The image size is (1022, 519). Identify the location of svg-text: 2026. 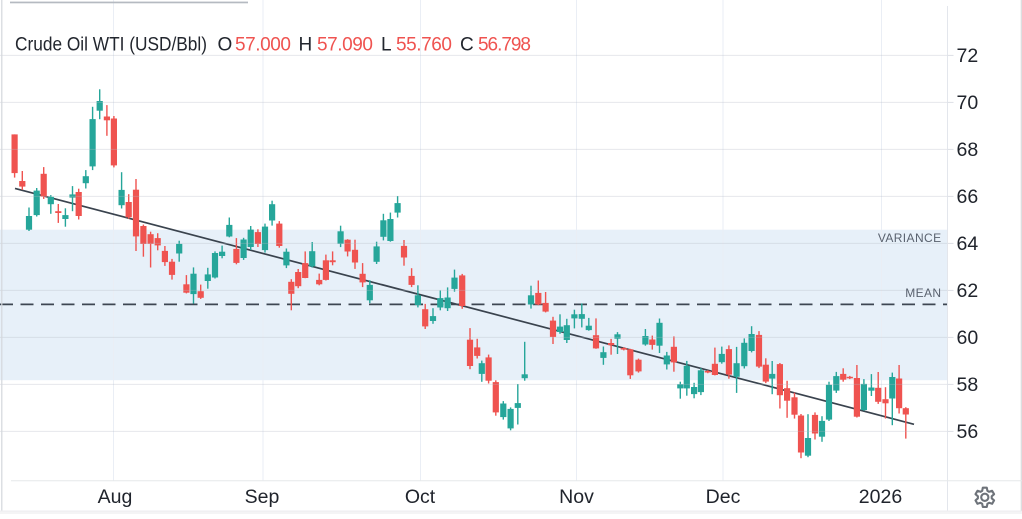
(880, 497).